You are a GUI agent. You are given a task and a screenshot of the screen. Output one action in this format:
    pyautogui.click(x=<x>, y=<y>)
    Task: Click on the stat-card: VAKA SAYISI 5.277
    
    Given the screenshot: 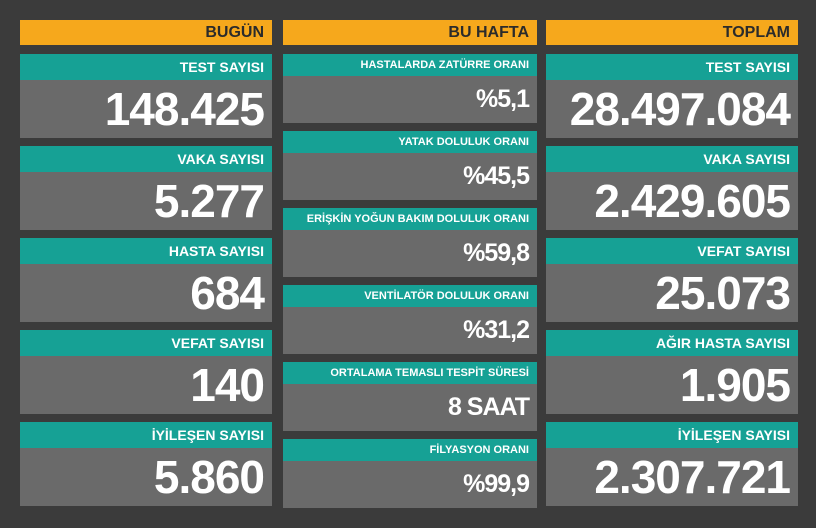 What is the action you would take?
    pyautogui.click(x=146, y=188)
    